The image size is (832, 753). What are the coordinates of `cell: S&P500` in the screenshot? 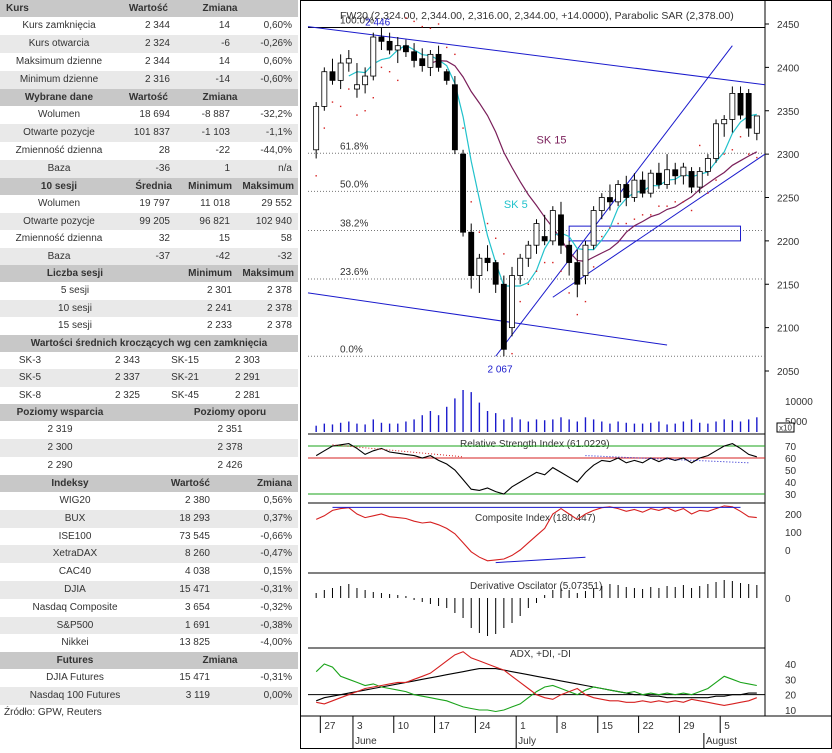 It's located at (75, 625).